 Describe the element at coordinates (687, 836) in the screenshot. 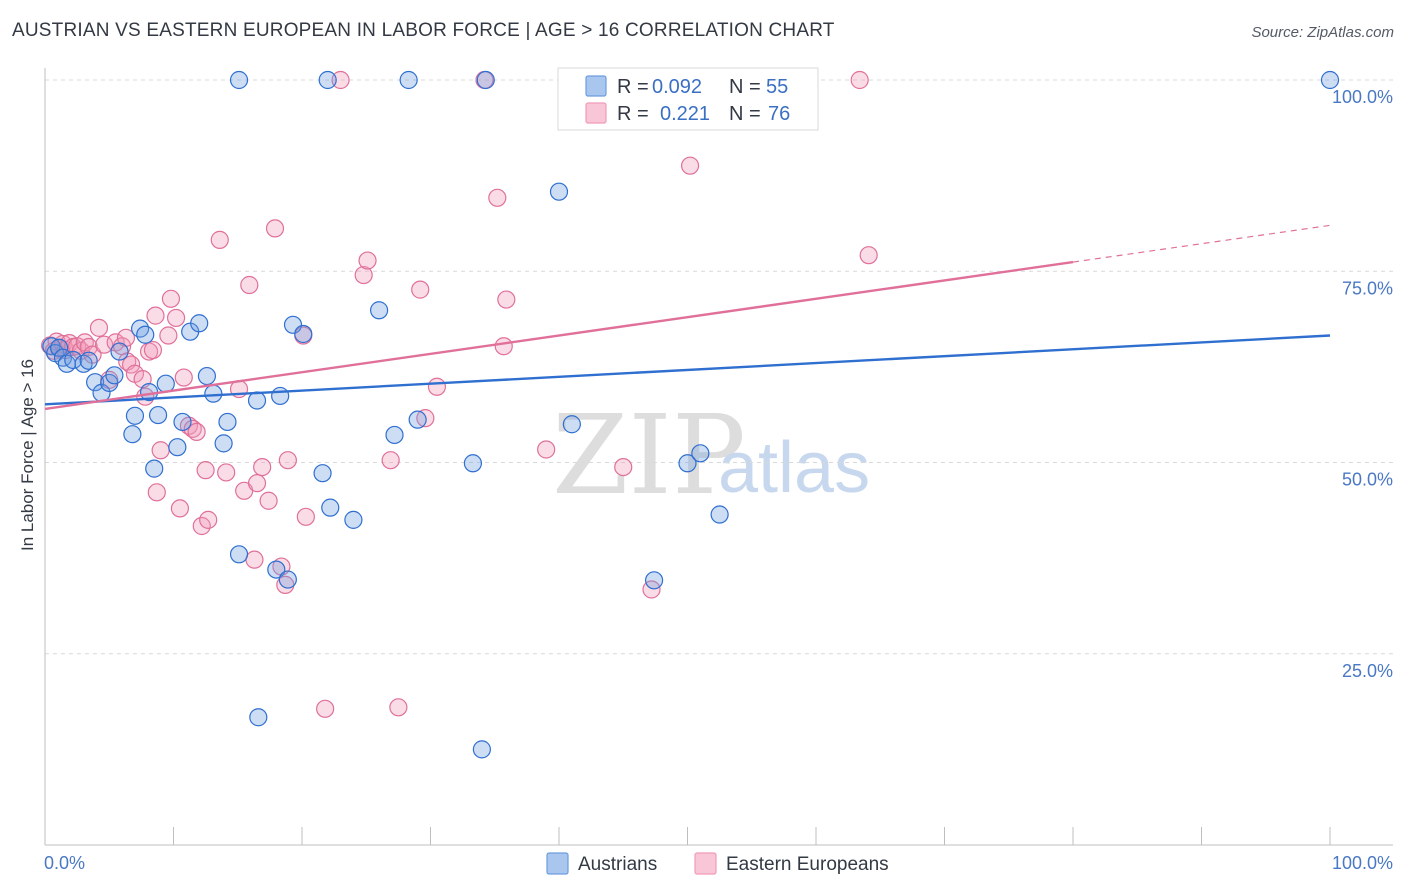

I see `x-ticks` at that location.